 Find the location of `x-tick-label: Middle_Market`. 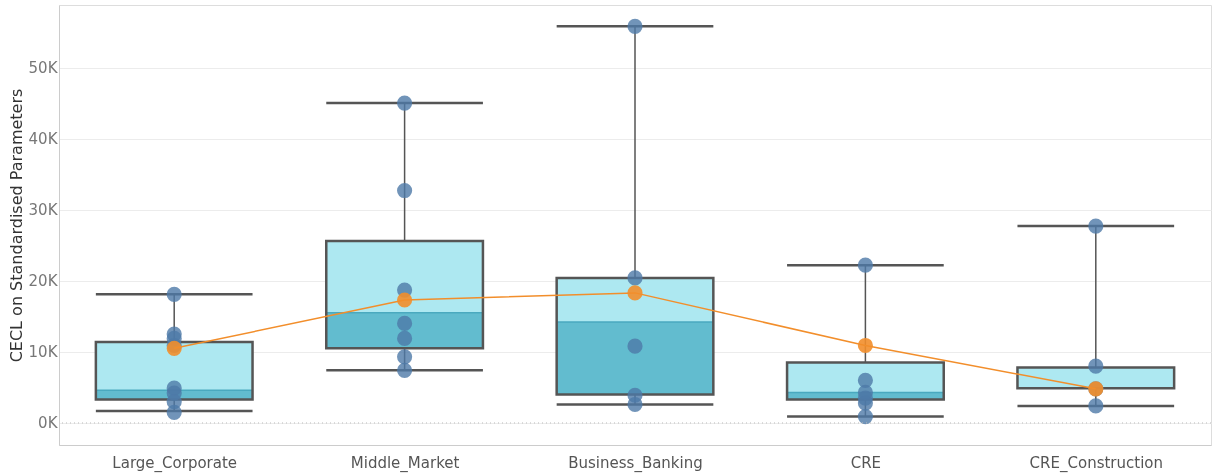

x-tick-label: Middle_Market is located at coordinates (405, 463).